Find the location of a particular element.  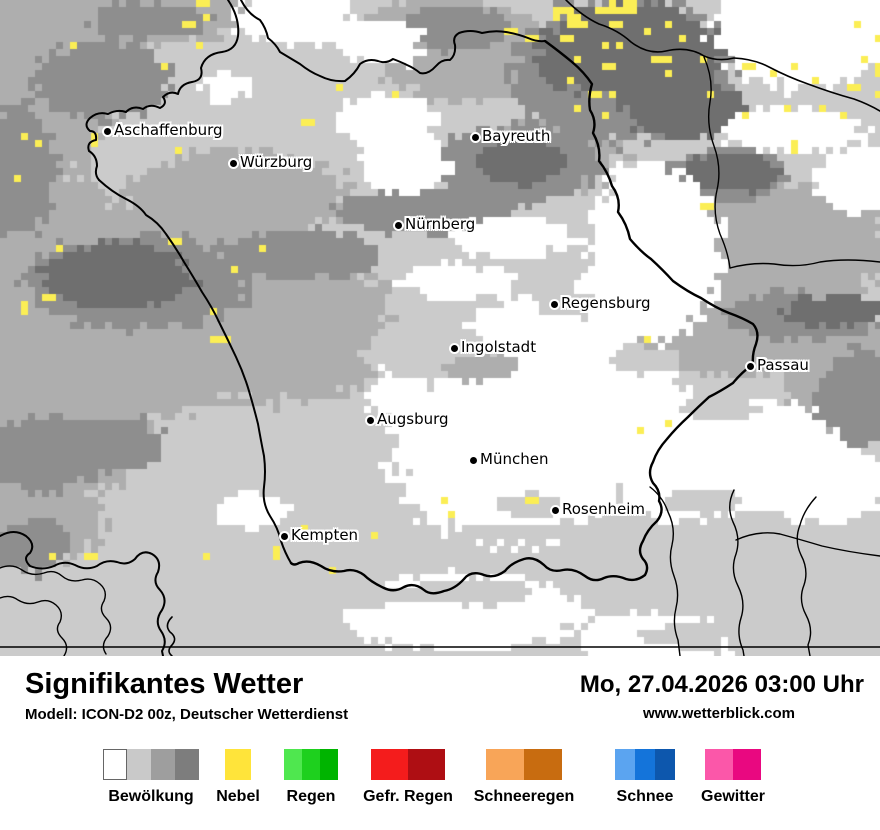

city-label: Passau is located at coordinates (783, 365).